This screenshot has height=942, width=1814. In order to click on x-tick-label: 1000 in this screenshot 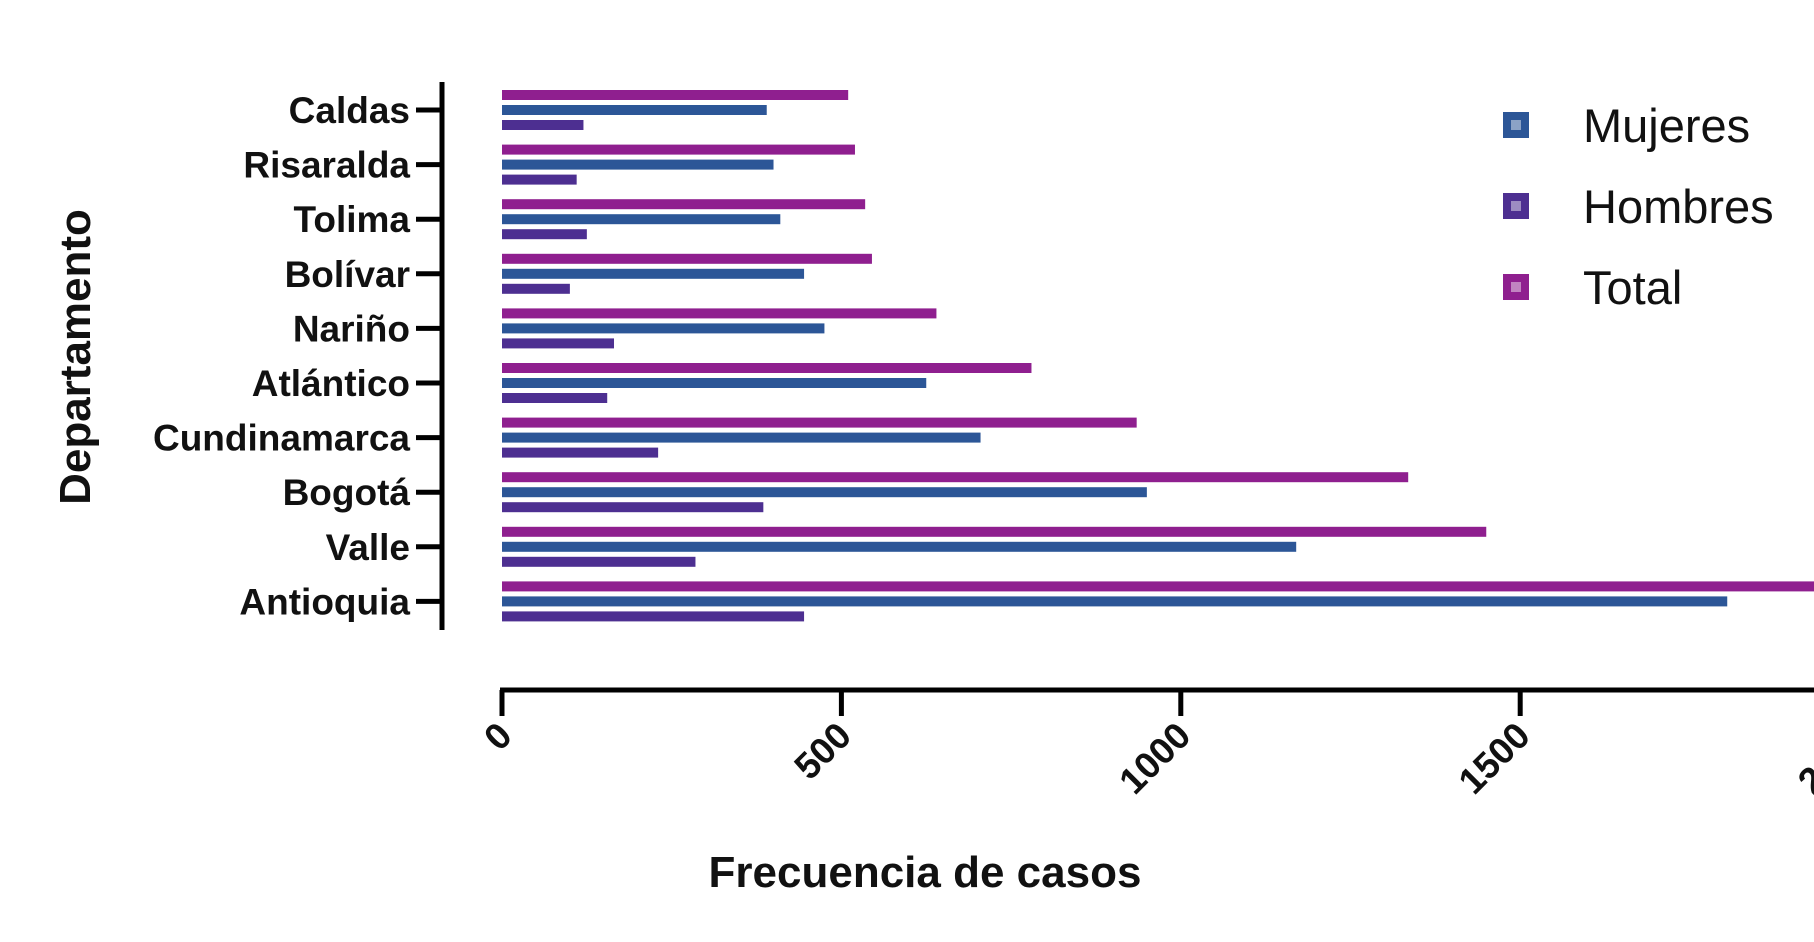, I will do `click(1154, 758)`.